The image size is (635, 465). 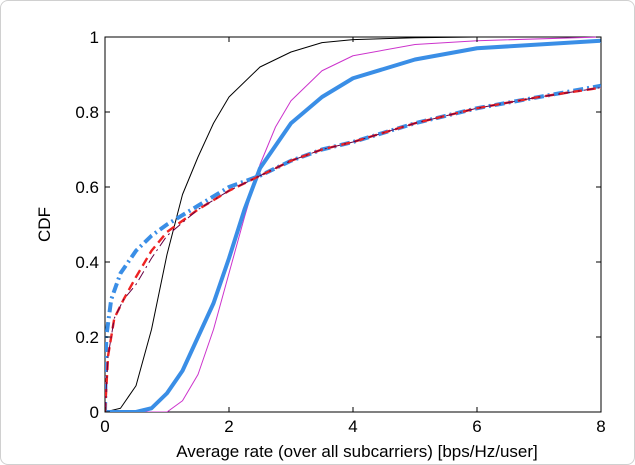 What do you see at coordinates (87, 262) in the screenshot?
I see `y-tick-label: 0.4` at bounding box center [87, 262].